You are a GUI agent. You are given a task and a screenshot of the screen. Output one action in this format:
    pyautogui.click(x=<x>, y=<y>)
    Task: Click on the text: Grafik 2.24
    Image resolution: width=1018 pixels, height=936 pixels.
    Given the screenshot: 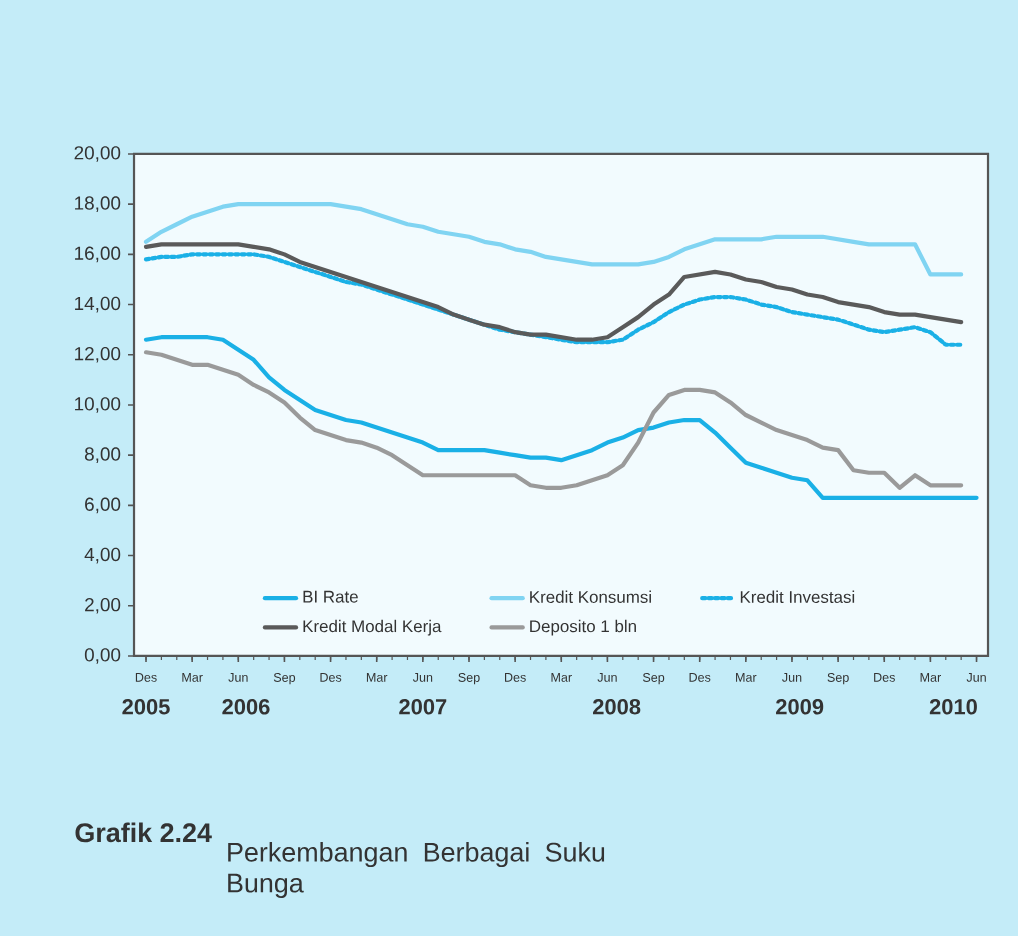 What is the action you would take?
    pyautogui.click(x=143, y=832)
    